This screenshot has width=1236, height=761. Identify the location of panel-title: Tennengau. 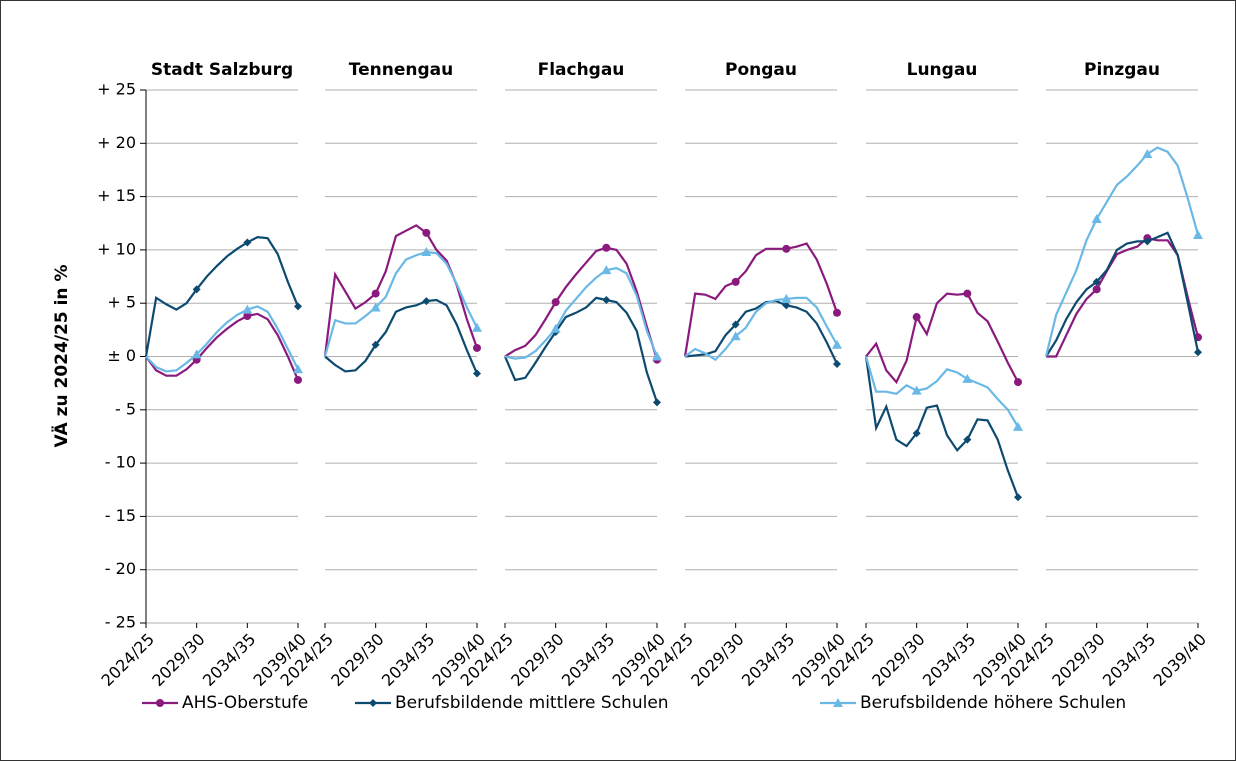
(401, 70).